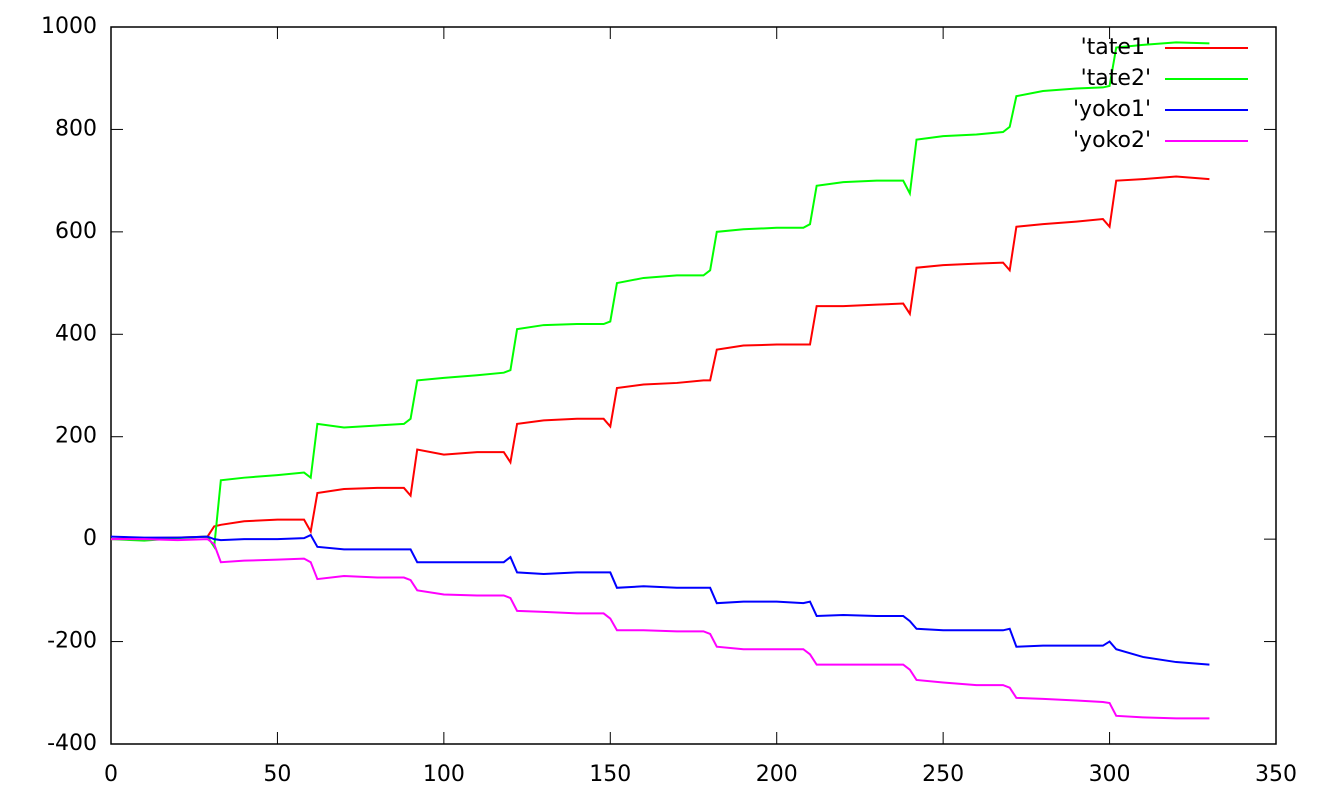 The width and height of the screenshot is (1322, 794). Describe the element at coordinates (277, 774) in the screenshot. I see `x-tick-label: 50` at that location.